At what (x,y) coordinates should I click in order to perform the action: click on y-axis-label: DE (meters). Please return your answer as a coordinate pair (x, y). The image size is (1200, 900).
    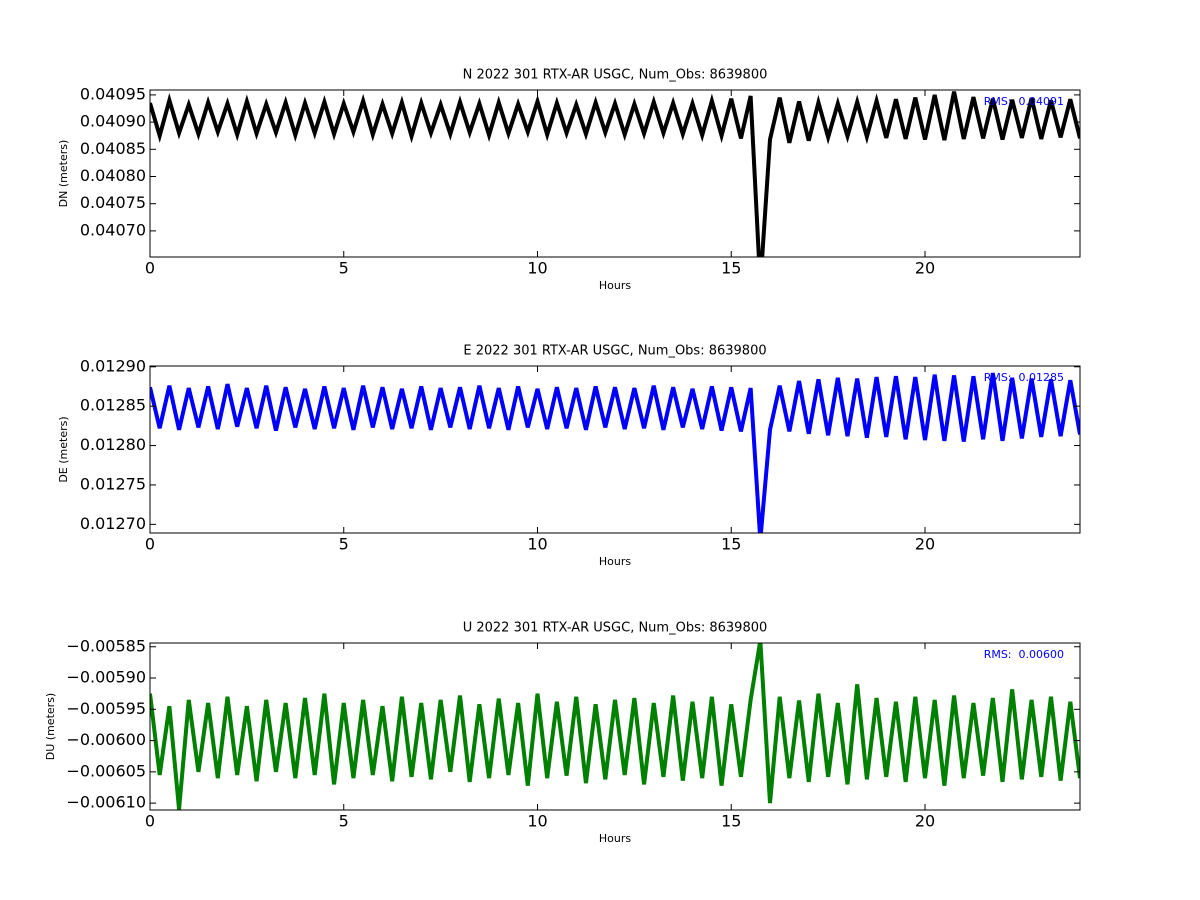
    Looking at the image, I should click on (63, 449).